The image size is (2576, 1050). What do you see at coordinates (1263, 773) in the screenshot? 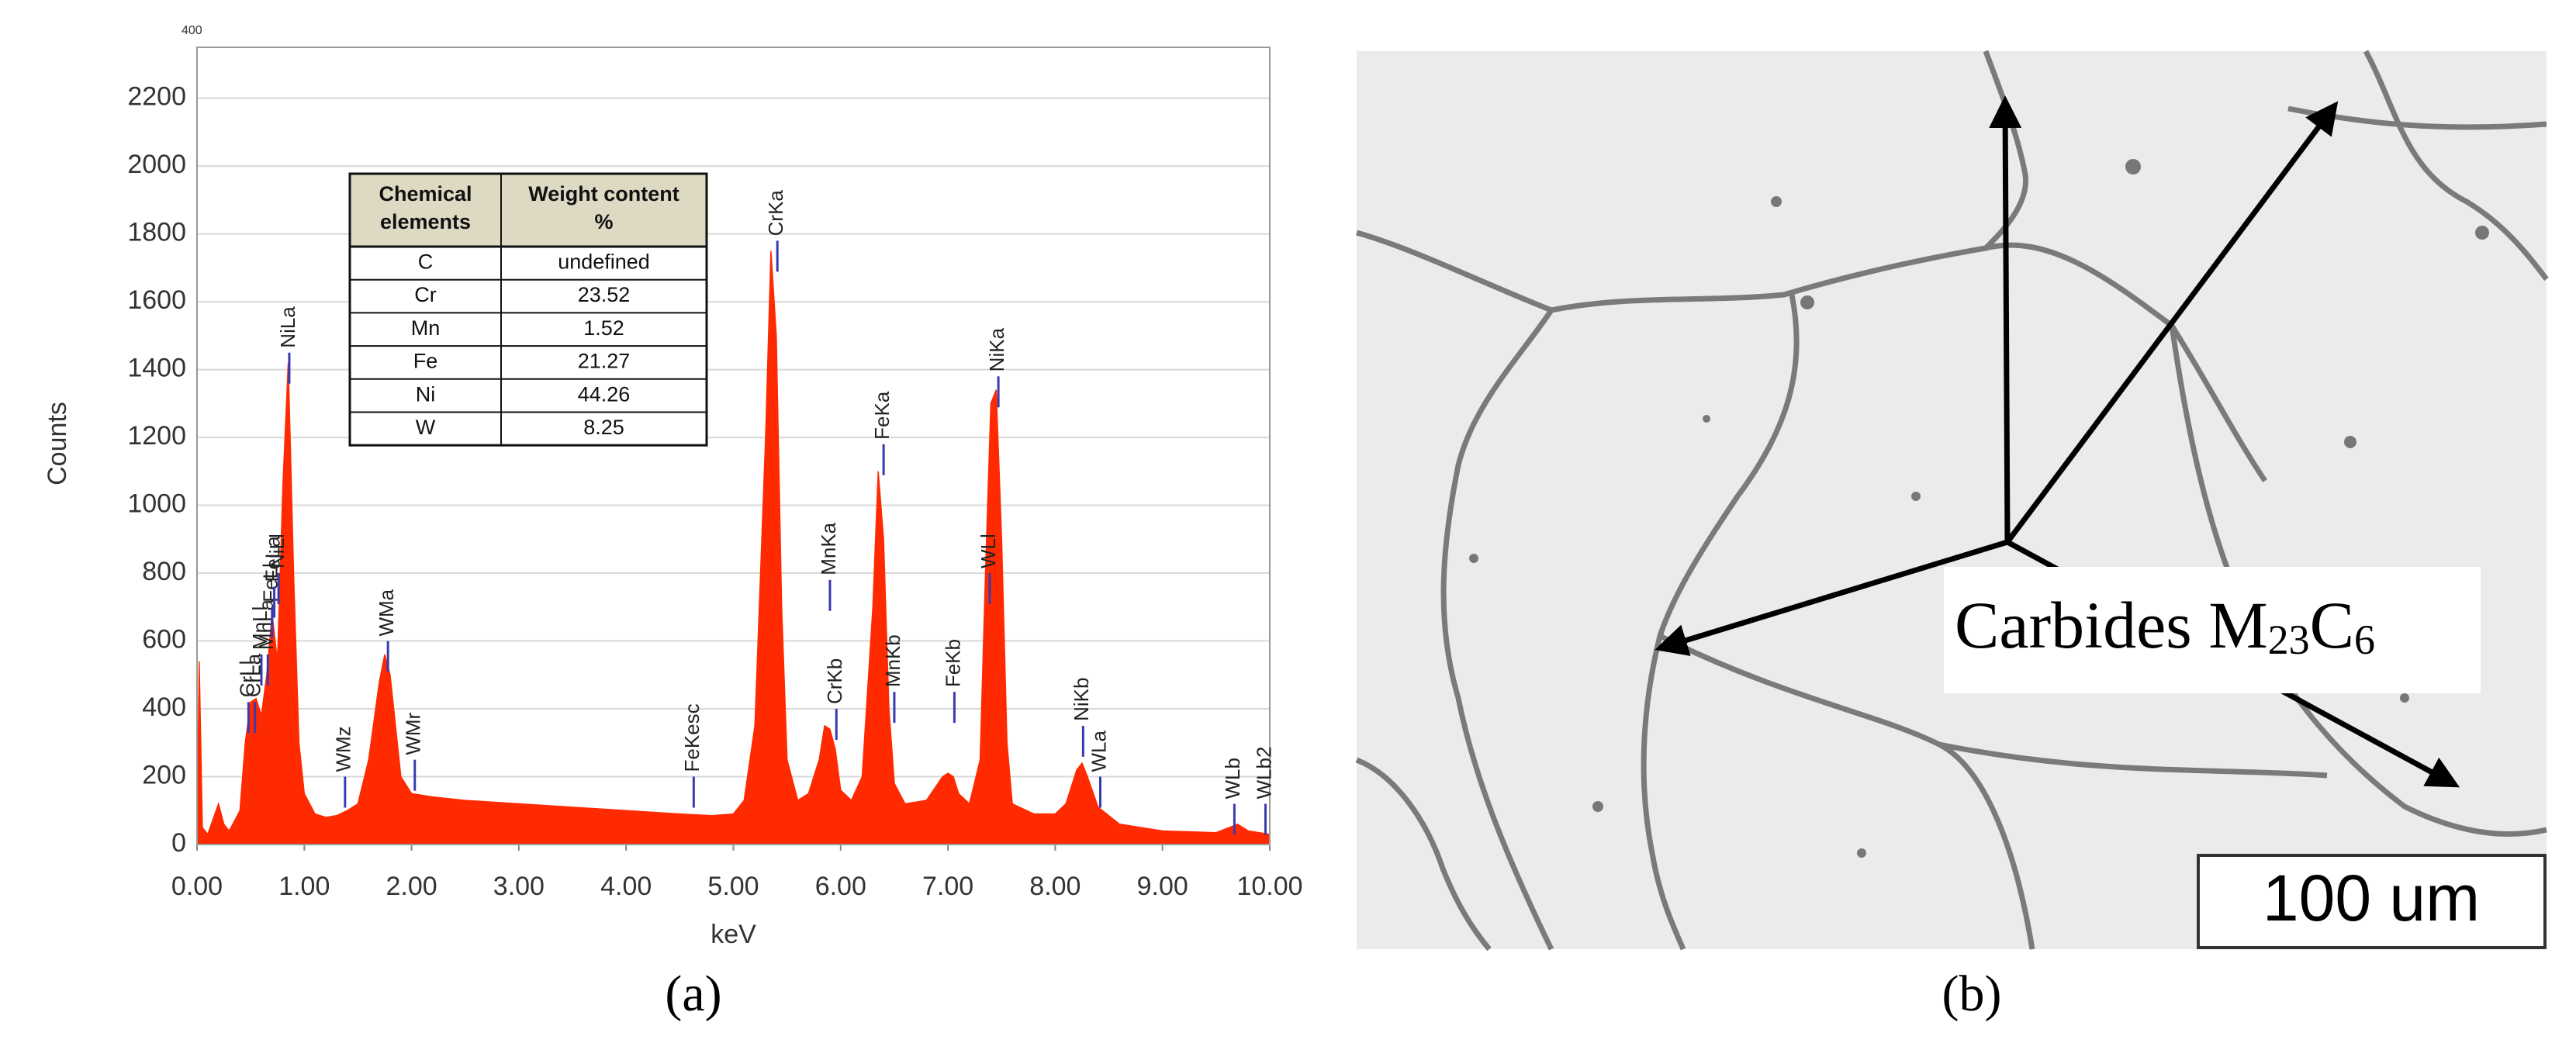
I see `peak-label: WLb2` at bounding box center [1263, 773].